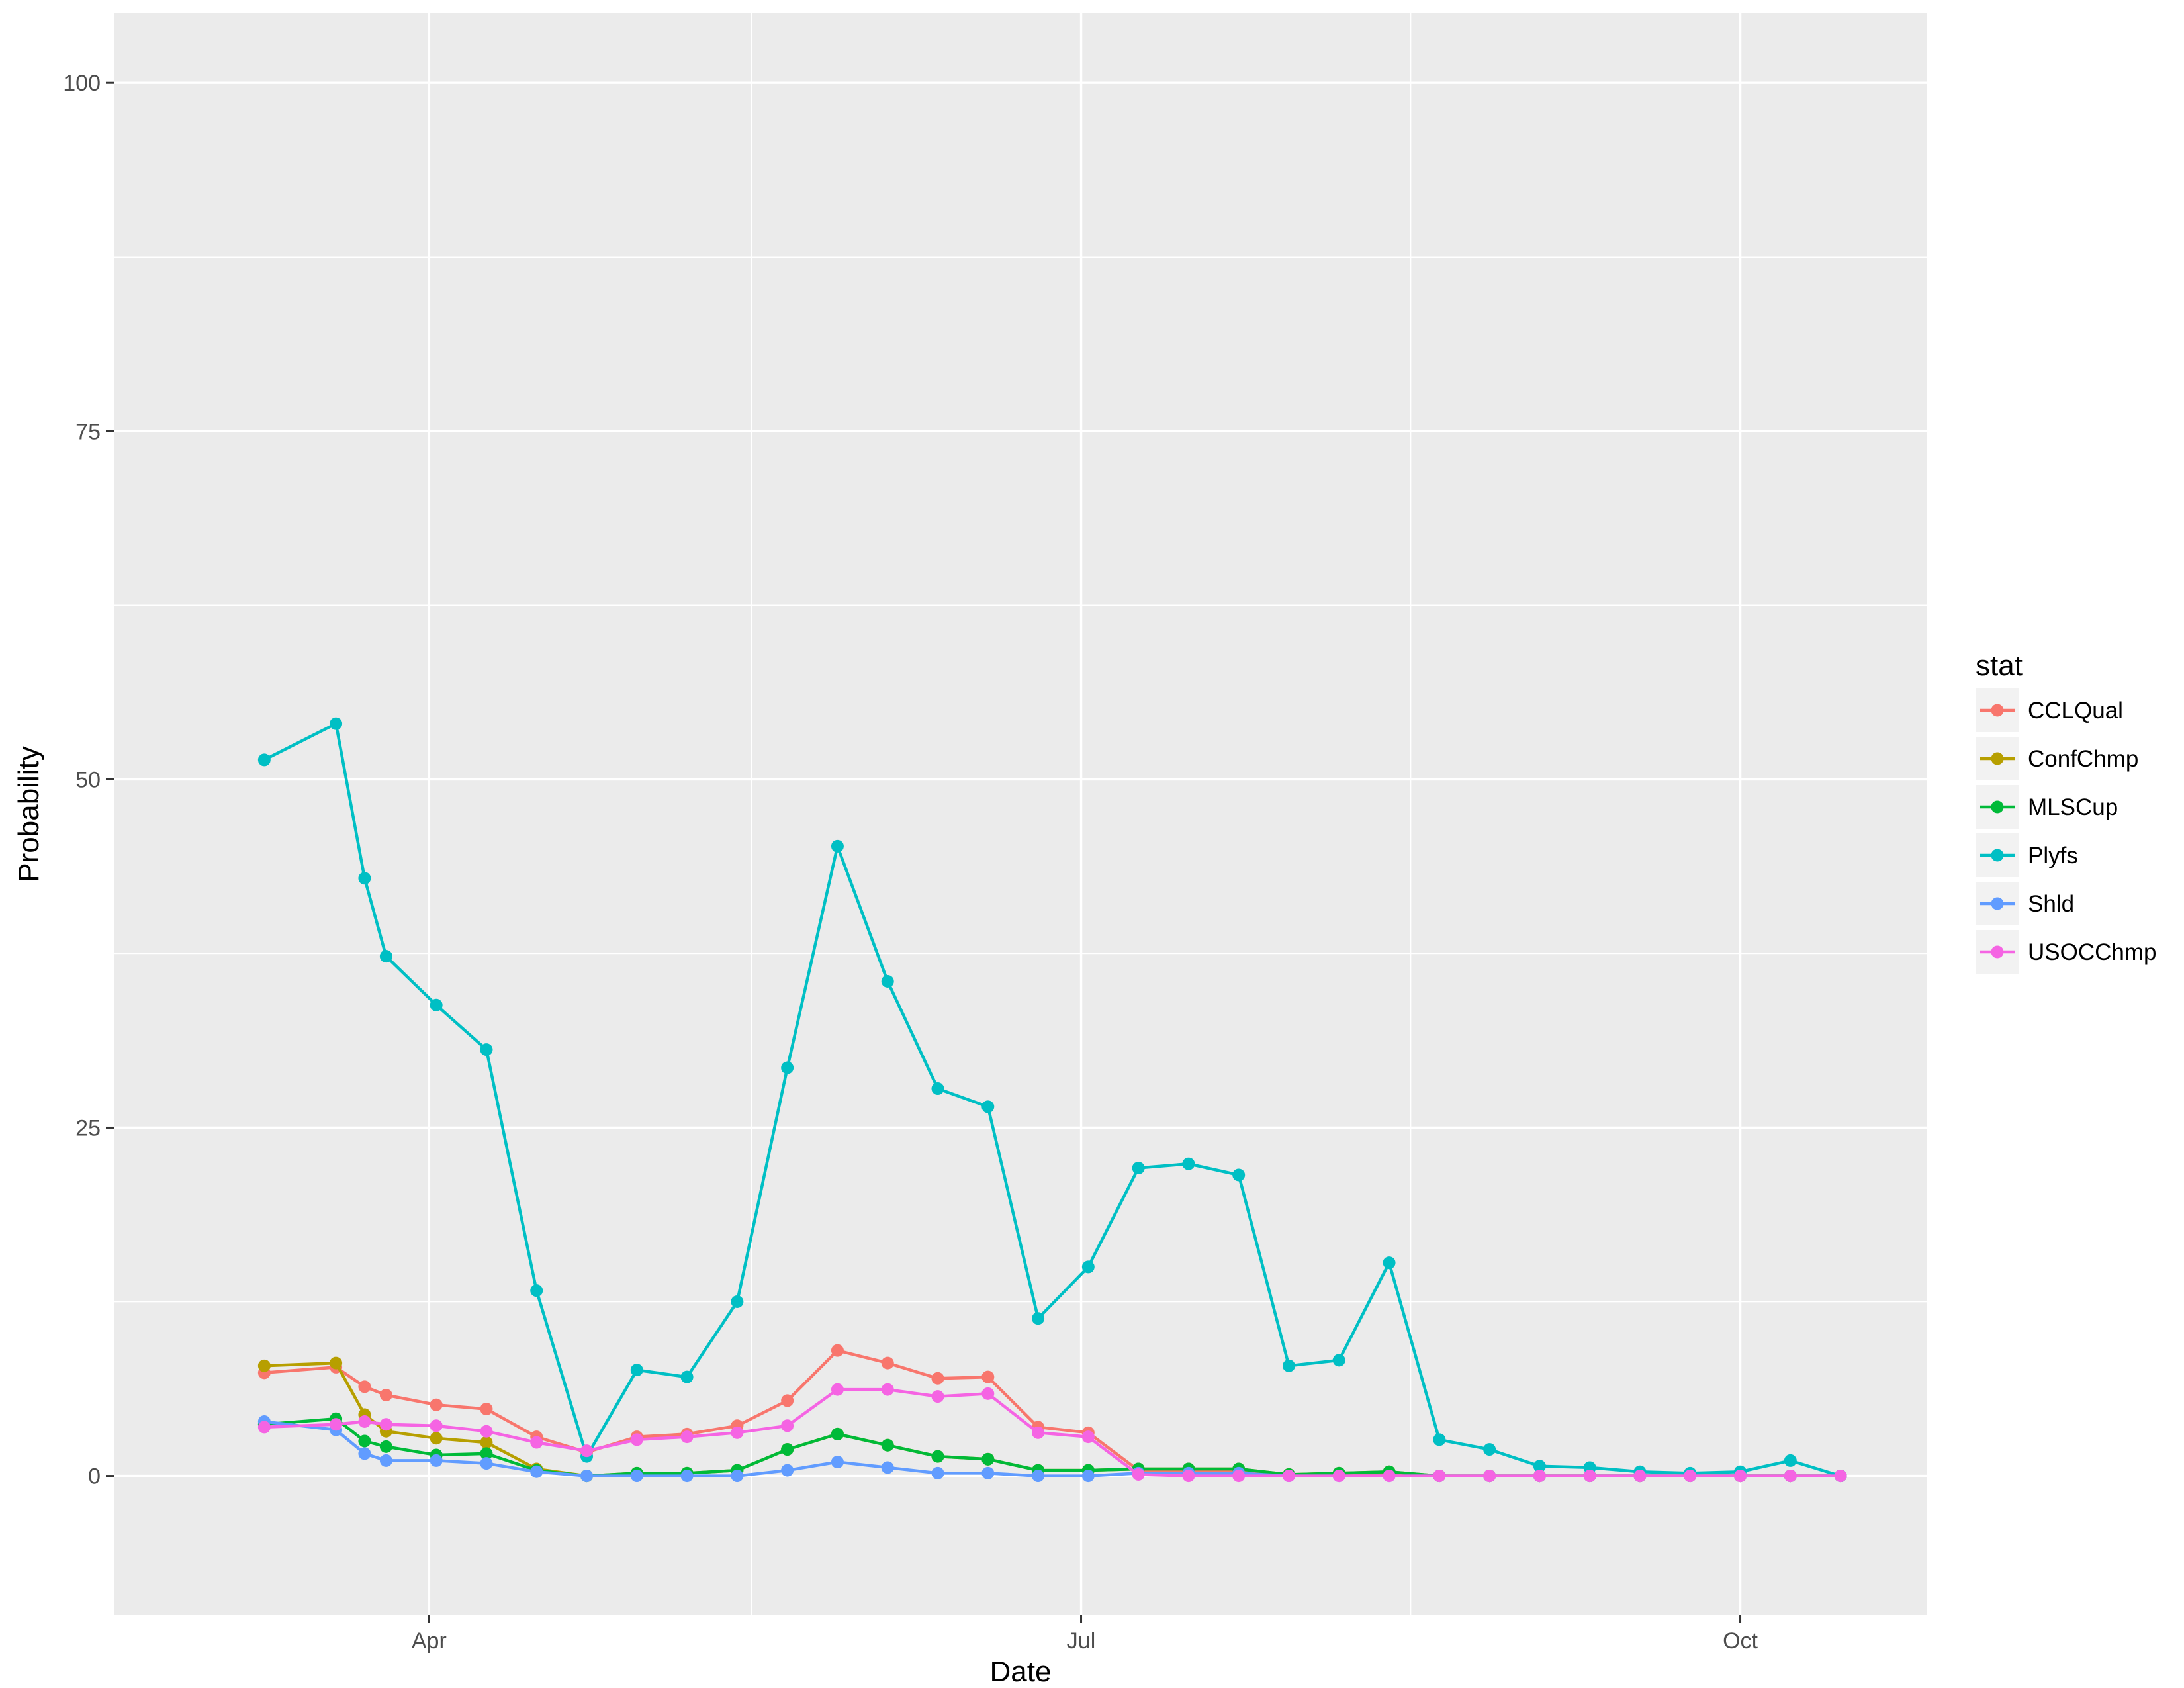 The width and height of the screenshot is (2184, 1688). Describe the element at coordinates (1999, 665) in the screenshot. I see `legend-title: stat` at that location.